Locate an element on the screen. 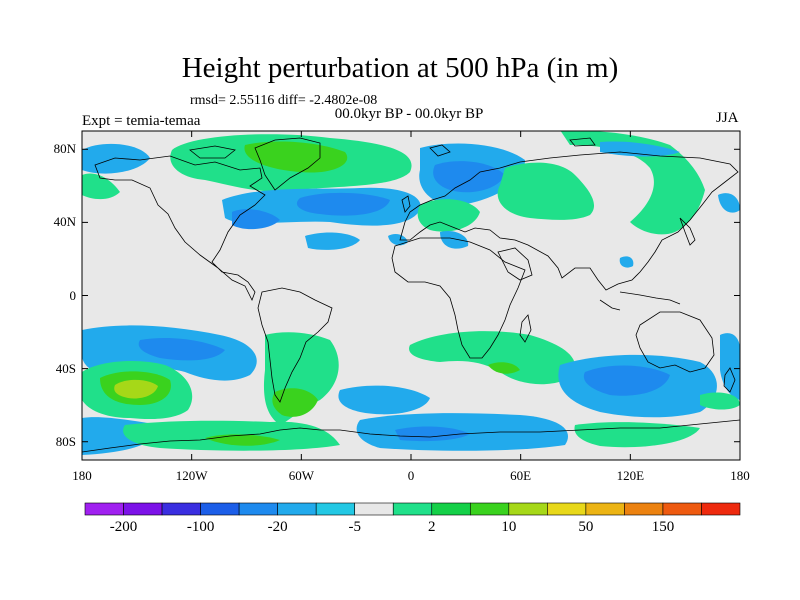  lon-label: 120E is located at coordinates (630, 475).